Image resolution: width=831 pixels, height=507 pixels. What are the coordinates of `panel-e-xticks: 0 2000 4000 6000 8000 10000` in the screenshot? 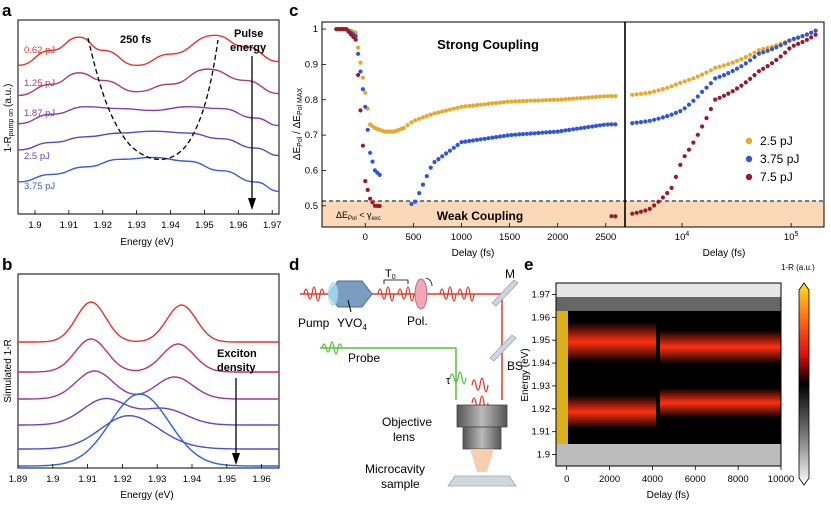 It's located at (679, 475).